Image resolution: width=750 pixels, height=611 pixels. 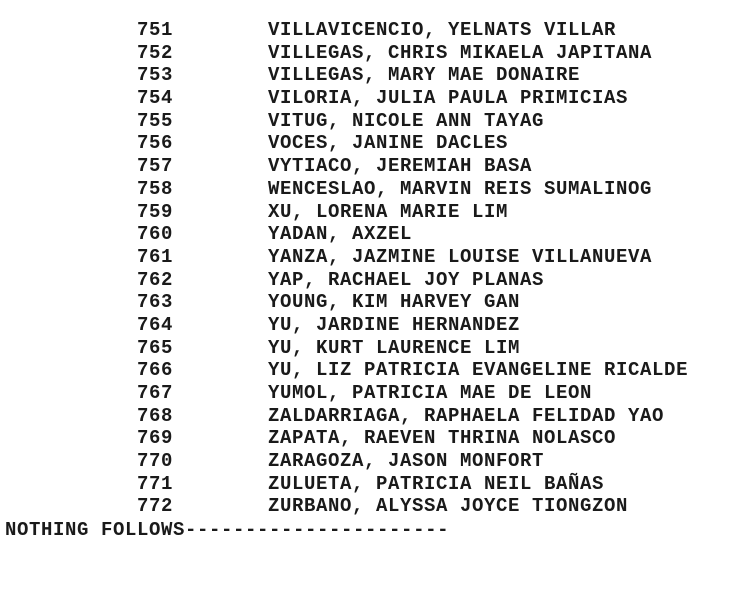 What do you see at coordinates (388, 211) in the screenshot?
I see `entry-name: XU, LORENA MARIE LIM` at bounding box center [388, 211].